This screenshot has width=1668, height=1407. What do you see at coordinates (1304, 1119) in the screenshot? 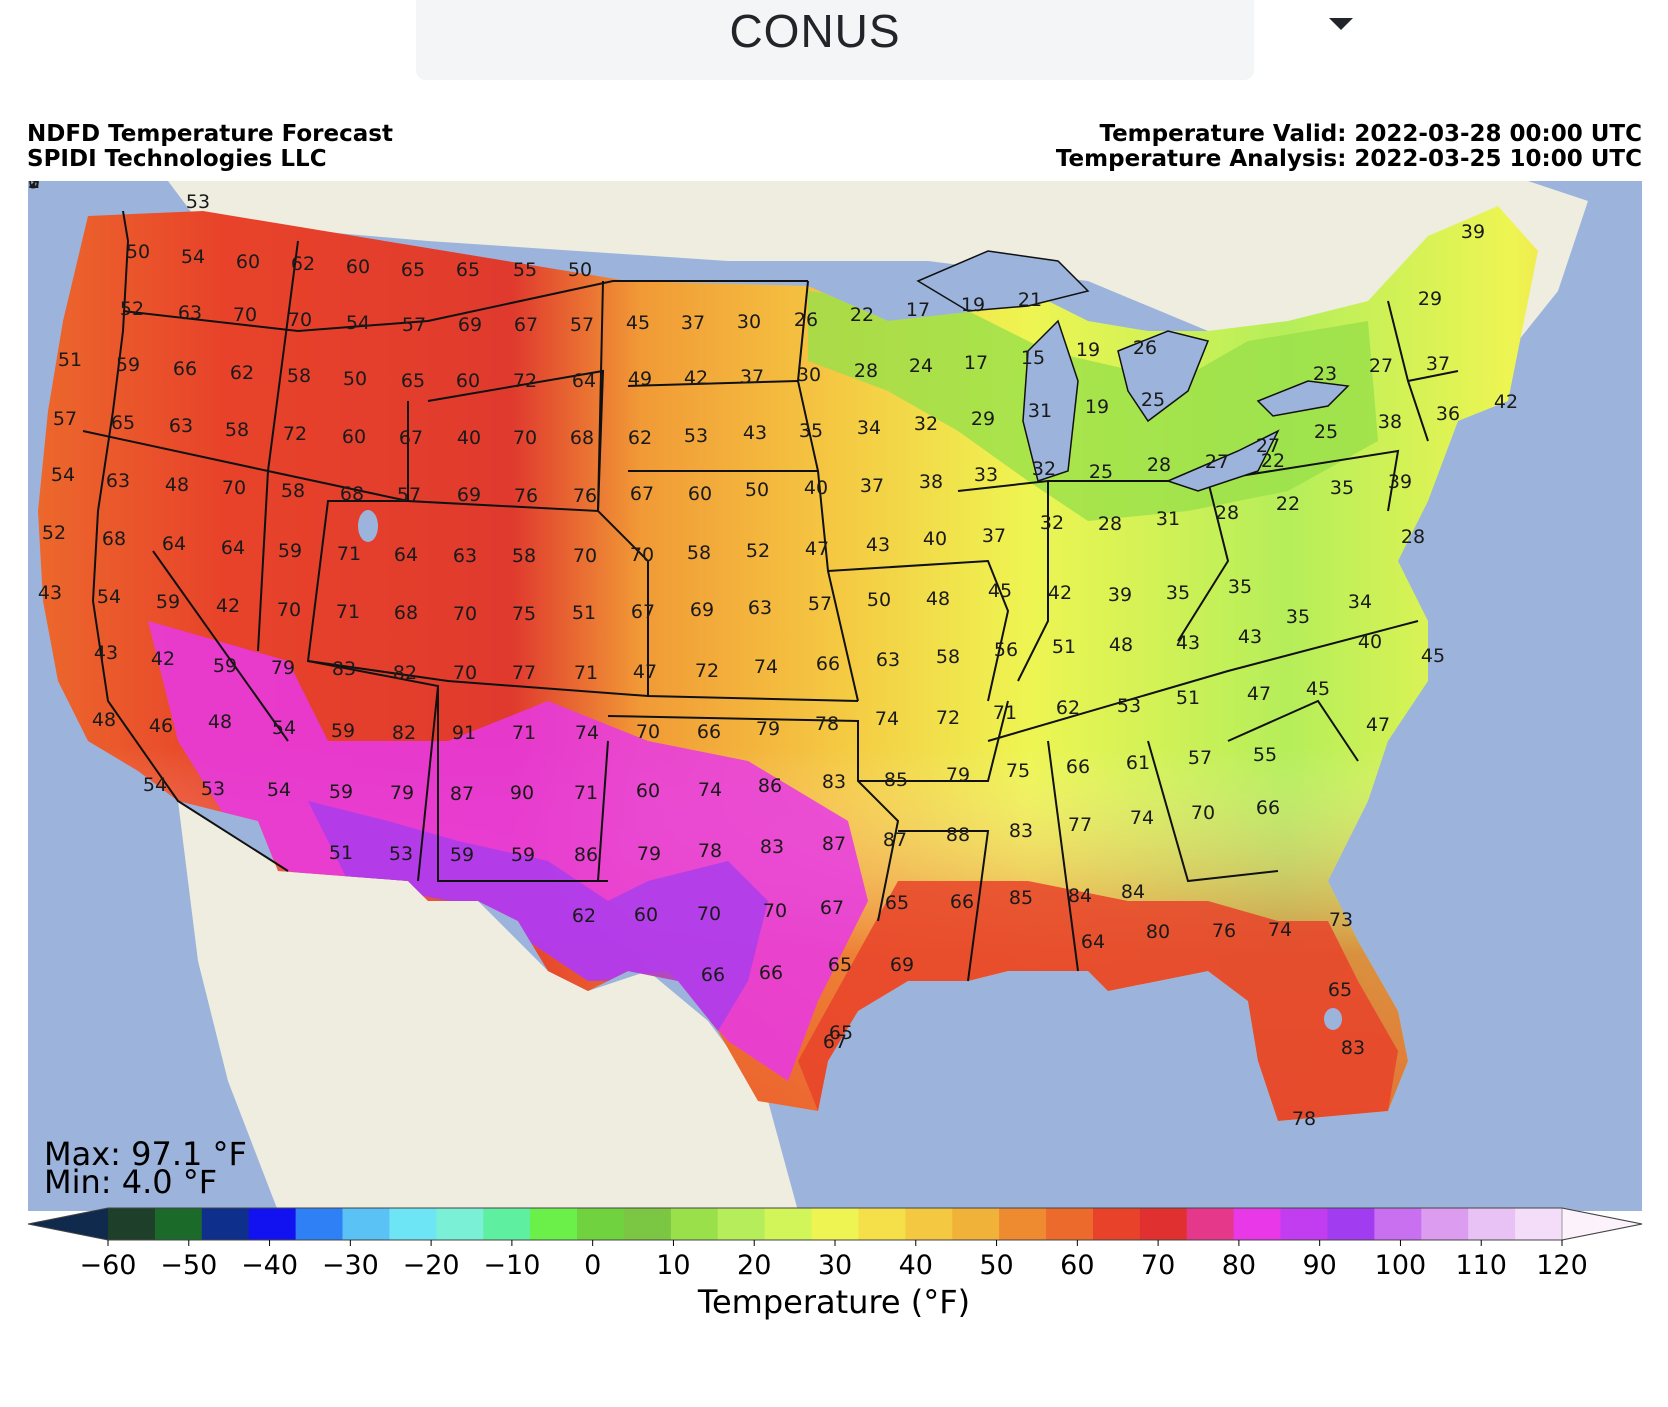
I see `map-temperature-value: 78` at bounding box center [1304, 1119].